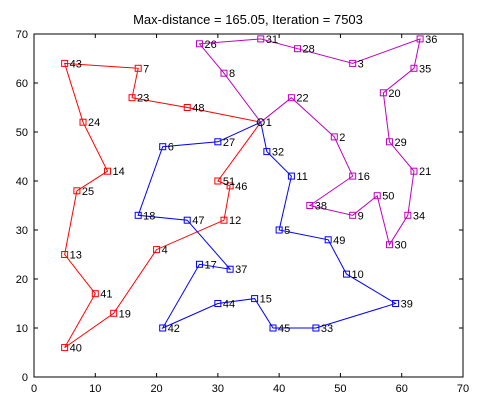  What do you see at coordinates (198, 221) in the screenshot?
I see `node-label-47: 47` at bounding box center [198, 221].